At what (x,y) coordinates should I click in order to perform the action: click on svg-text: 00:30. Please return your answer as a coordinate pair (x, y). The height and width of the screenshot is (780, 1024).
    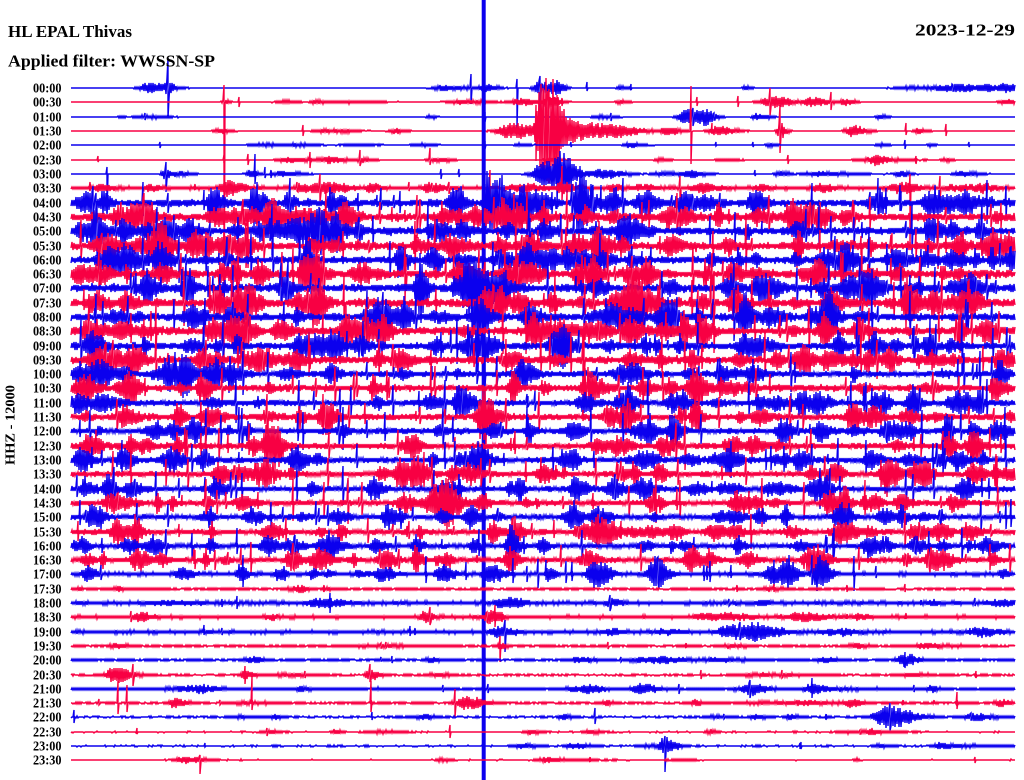
    Looking at the image, I should click on (47, 101).